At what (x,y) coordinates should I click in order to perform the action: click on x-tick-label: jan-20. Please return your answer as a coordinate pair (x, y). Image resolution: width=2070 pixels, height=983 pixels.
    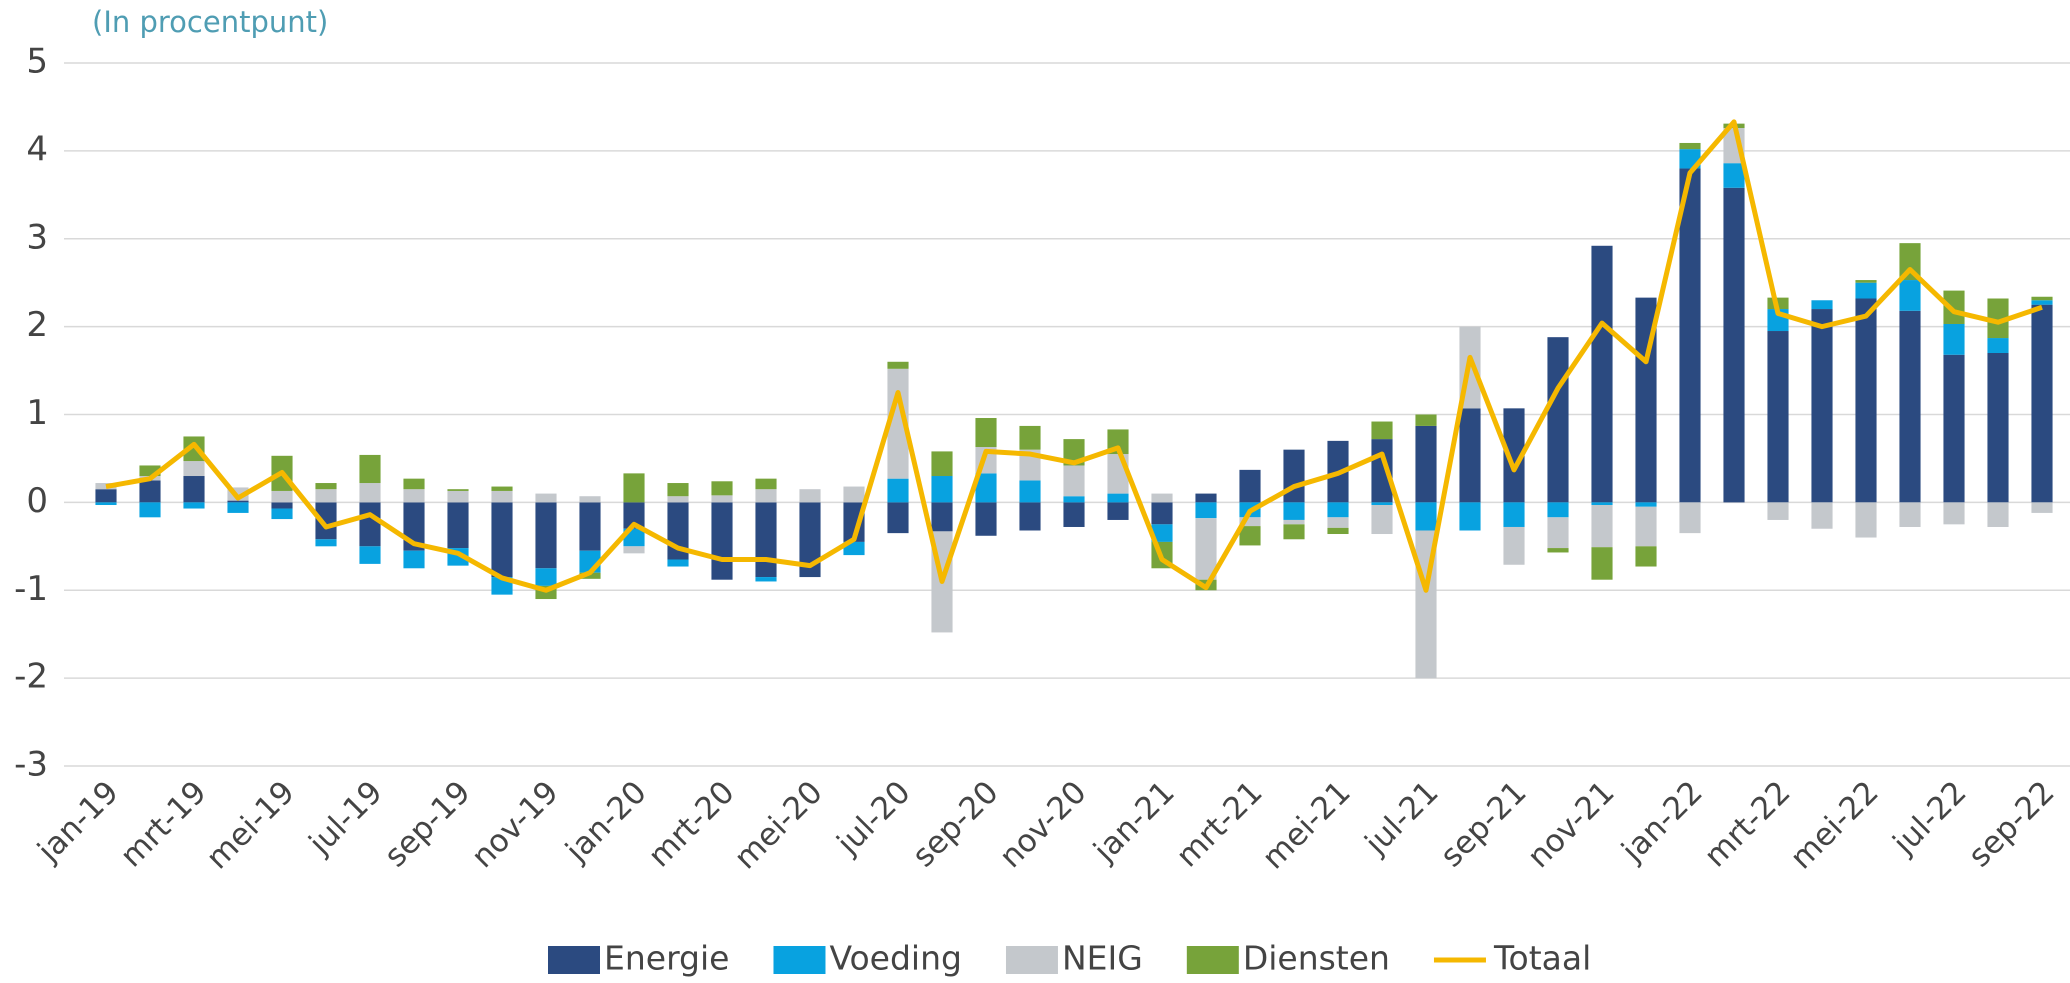
    Looking at the image, I should click on (605, 821).